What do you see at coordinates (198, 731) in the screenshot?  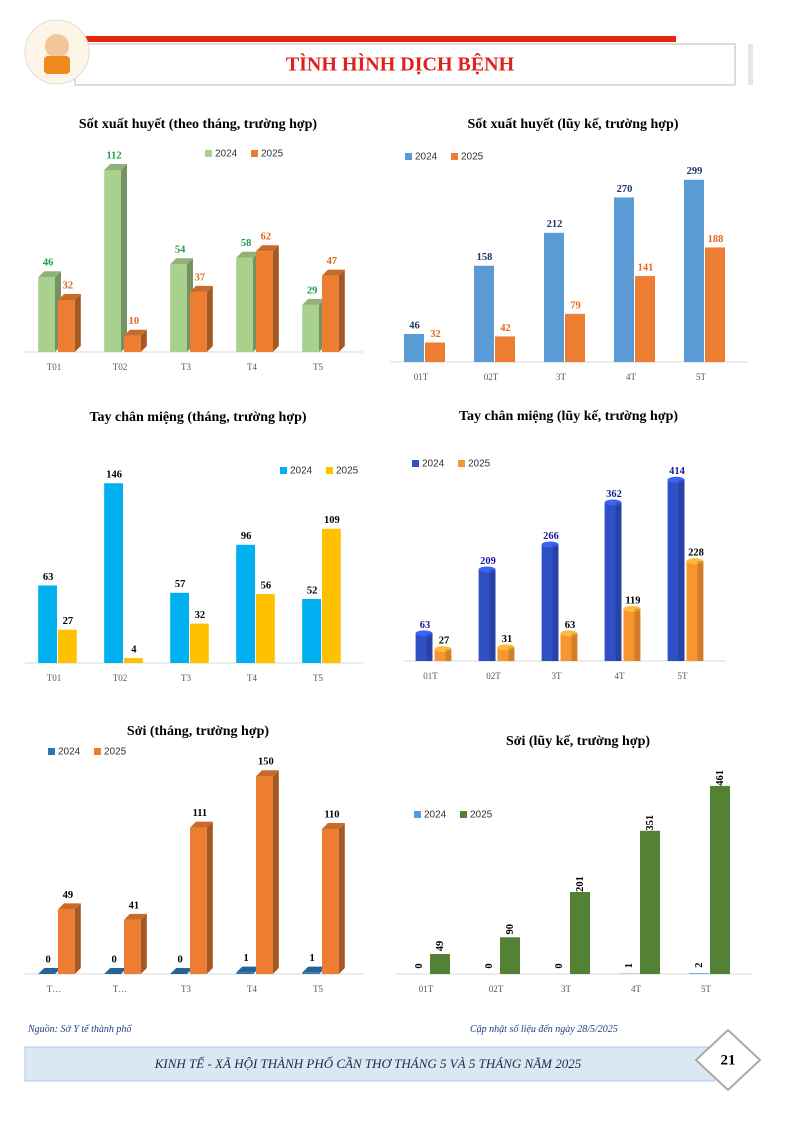 I see `chart-title: Sởi (tháng, trường hợp)` at bounding box center [198, 731].